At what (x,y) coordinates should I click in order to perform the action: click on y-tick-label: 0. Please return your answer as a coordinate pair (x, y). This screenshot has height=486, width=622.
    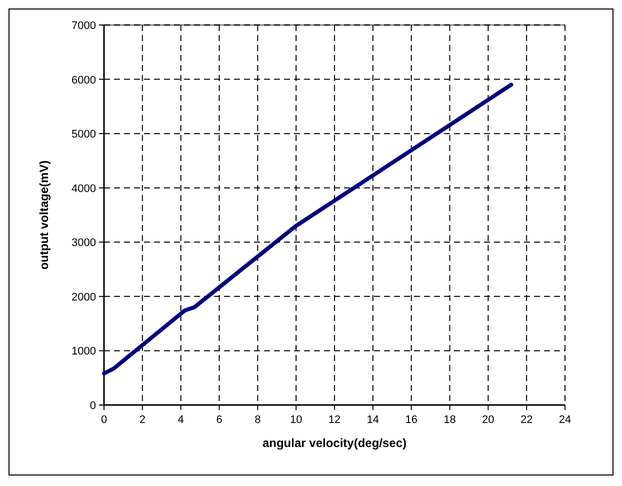
    Looking at the image, I should click on (93, 406).